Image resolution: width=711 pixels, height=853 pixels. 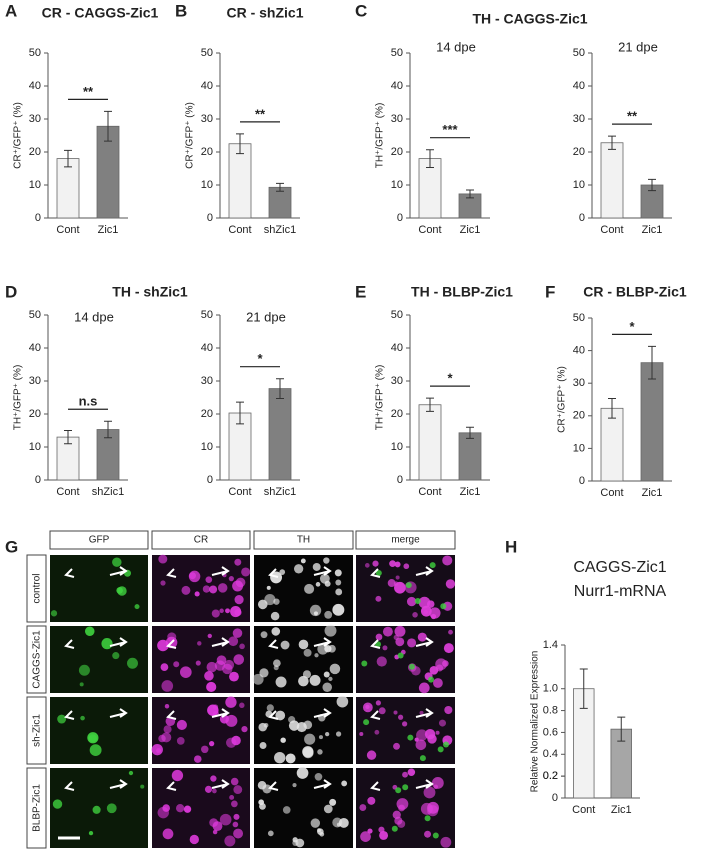 What do you see at coordinates (35, 185) in the screenshot?
I see `y-tick-label: 10` at bounding box center [35, 185].